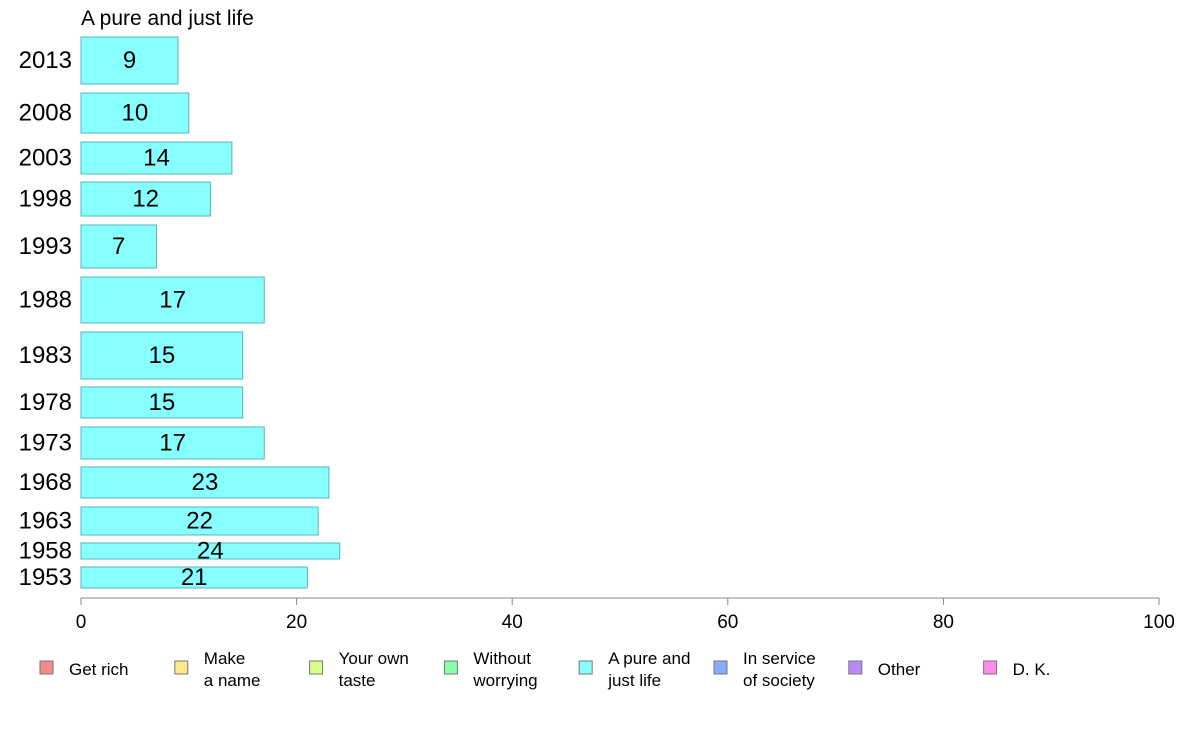 Image resolution: width=1188 pixels, height=736 pixels. I want to click on chart-title: A pure and just life, so click(167, 18).